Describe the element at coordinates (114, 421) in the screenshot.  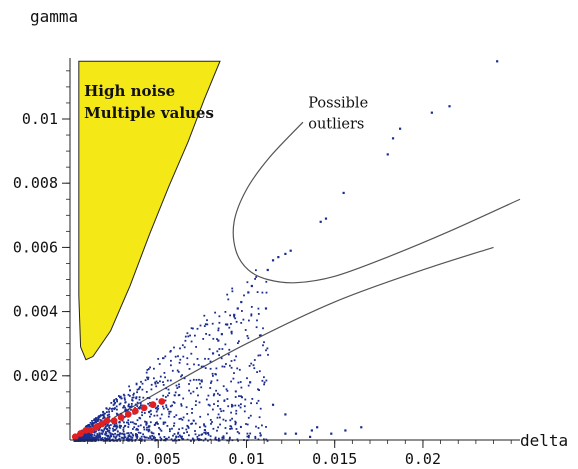
I see `highlight-point` at that location.